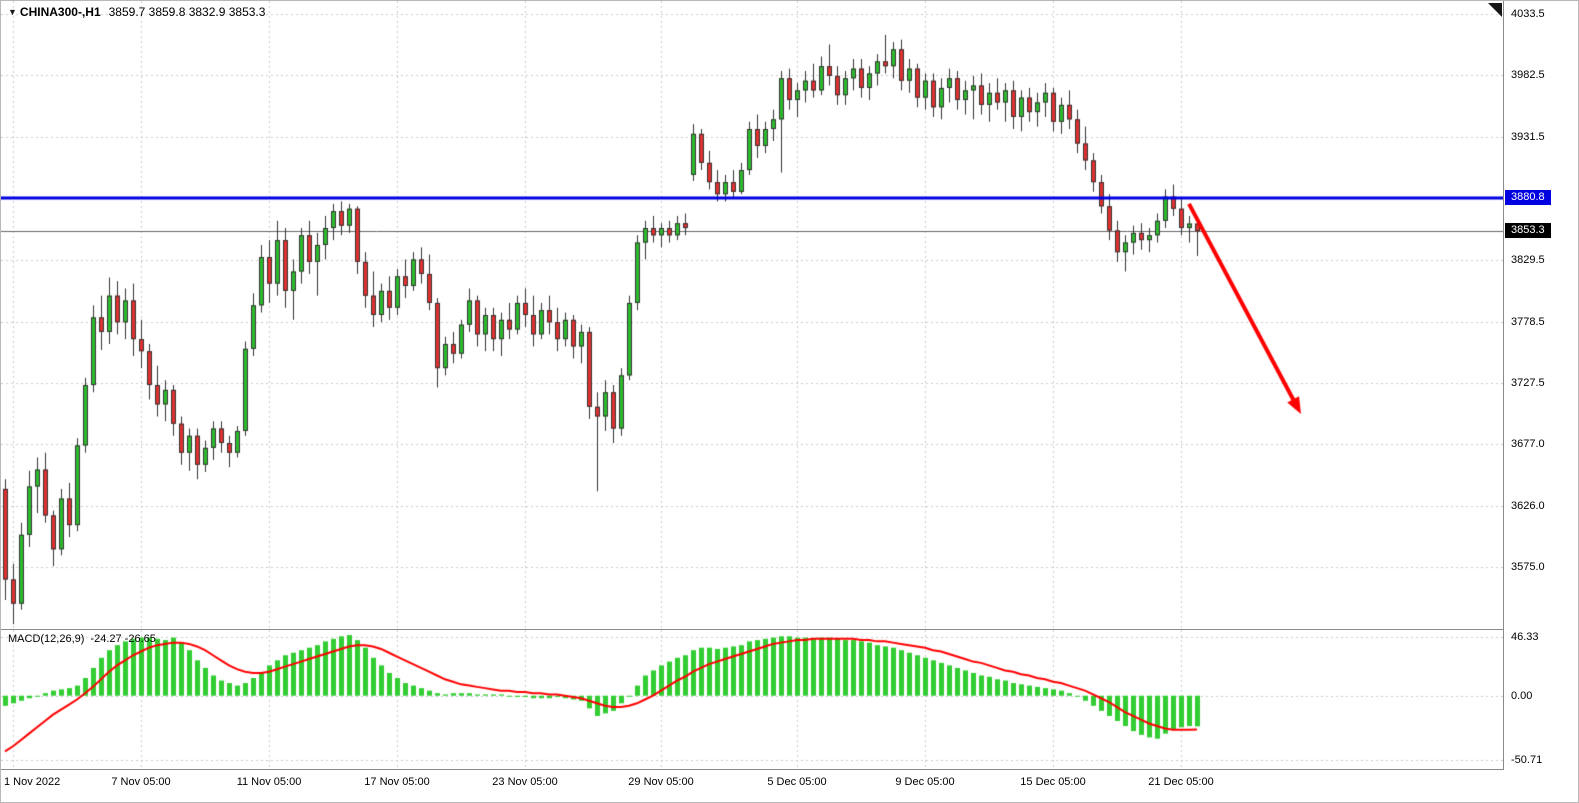 The width and height of the screenshot is (1579, 803). What do you see at coordinates (123, 639) in the screenshot?
I see `macd-values: -24.27 -26.65` at bounding box center [123, 639].